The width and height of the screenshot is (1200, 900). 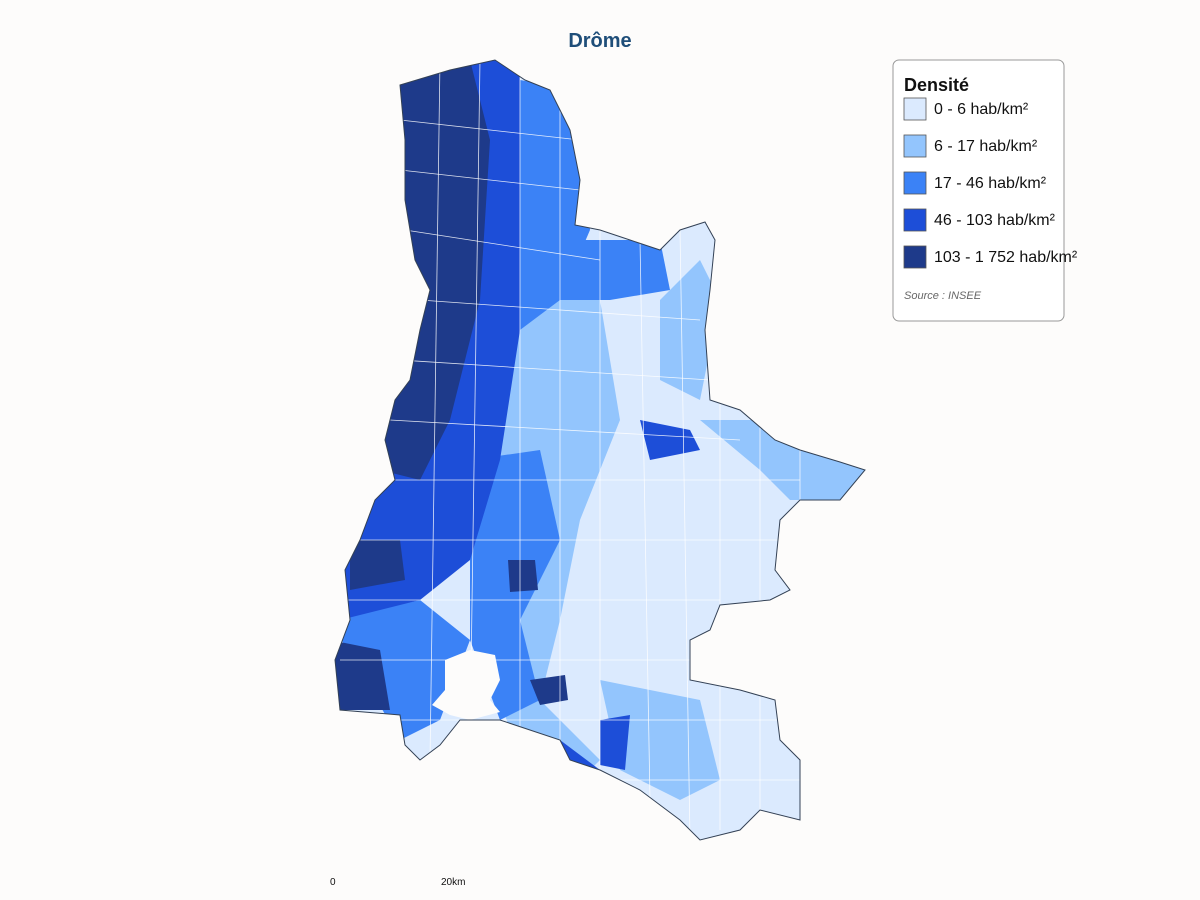 I want to click on scale-end: 20km, so click(x=453, y=882).